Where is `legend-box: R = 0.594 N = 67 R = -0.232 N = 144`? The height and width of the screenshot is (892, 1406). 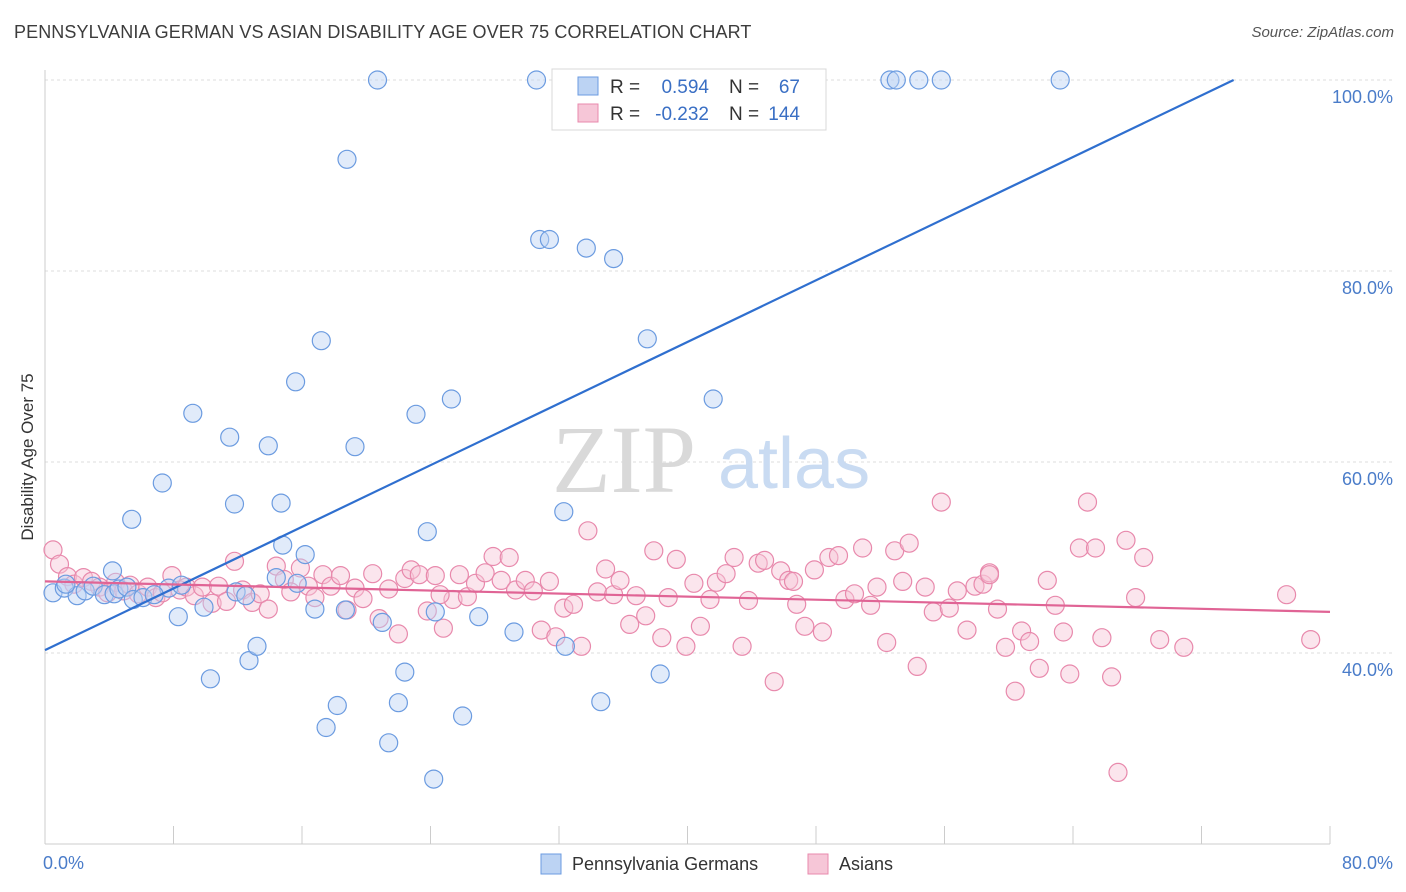 legend-box: R = 0.594 N = 67 R = -0.232 N = 144 is located at coordinates (689, 99).